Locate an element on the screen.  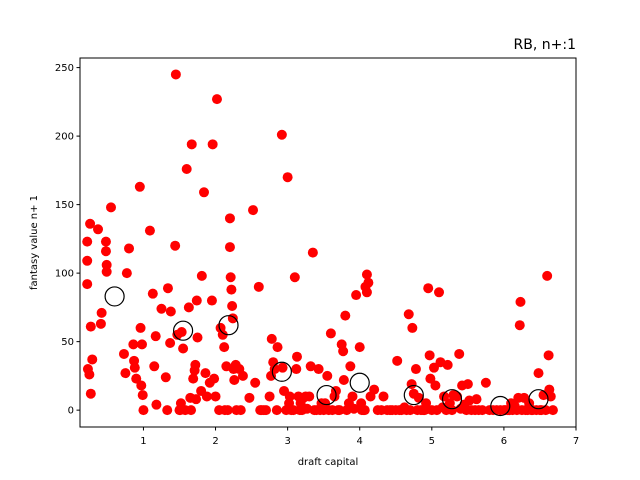
x-axis-label: draft capital is located at coordinates (328, 462).